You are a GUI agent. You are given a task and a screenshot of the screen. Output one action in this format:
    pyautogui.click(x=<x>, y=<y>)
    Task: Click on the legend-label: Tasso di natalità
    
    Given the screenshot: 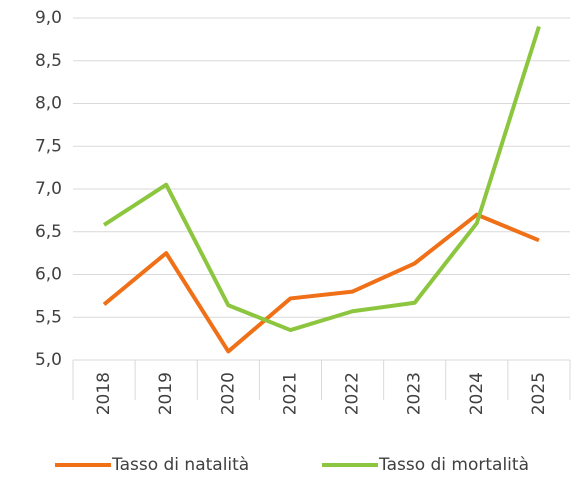 What is the action you would take?
    pyautogui.click(x=180, y=465)
    